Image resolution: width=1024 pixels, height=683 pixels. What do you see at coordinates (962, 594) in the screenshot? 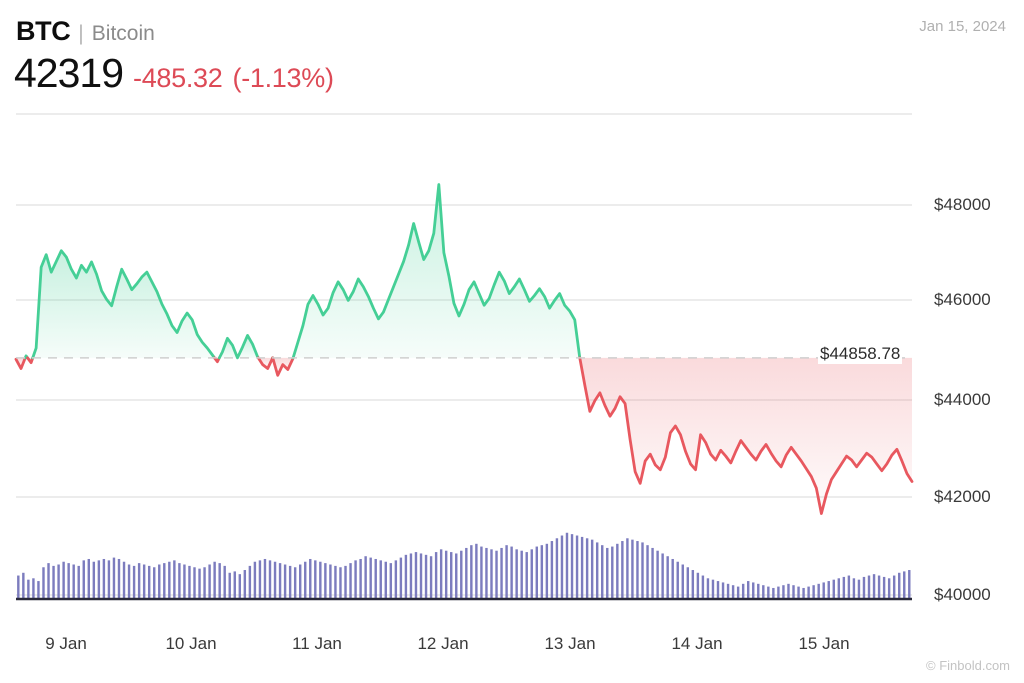
I see `y-tick-label-40000: $40000` at bounding box center [962, 594].